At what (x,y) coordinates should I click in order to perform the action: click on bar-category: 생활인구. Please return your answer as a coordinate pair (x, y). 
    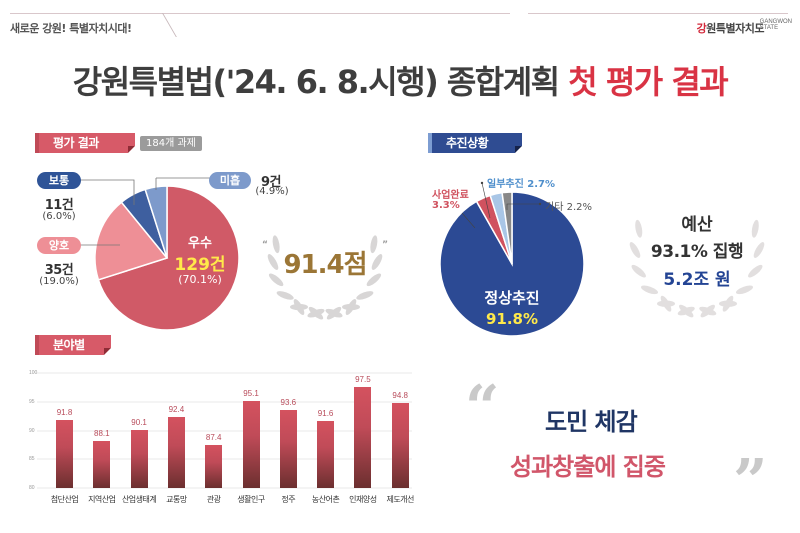
    Looking at the image, I should click on (251, 499).